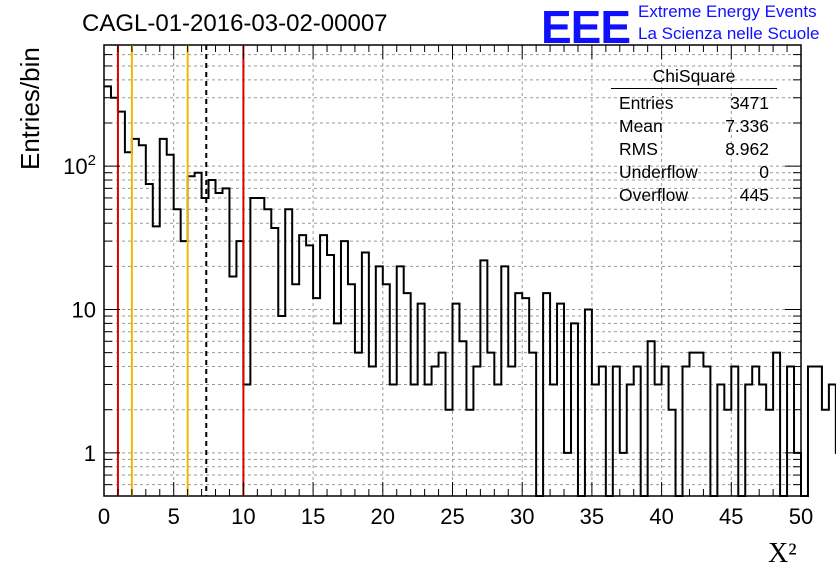 This screenshot has width=836, height=572. I want to click on stats-row-rms: RMS 8.962, so click(694, 149).